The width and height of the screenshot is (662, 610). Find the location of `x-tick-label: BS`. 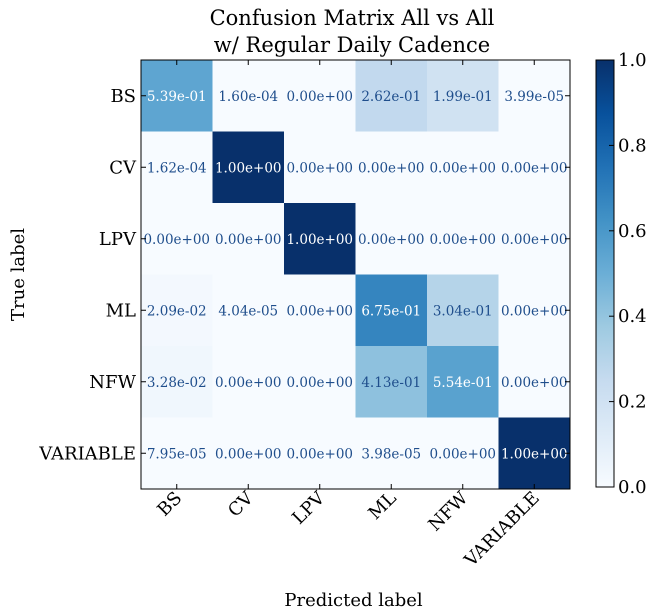

x-tick-label: BS is located at coordinates (169, 504).